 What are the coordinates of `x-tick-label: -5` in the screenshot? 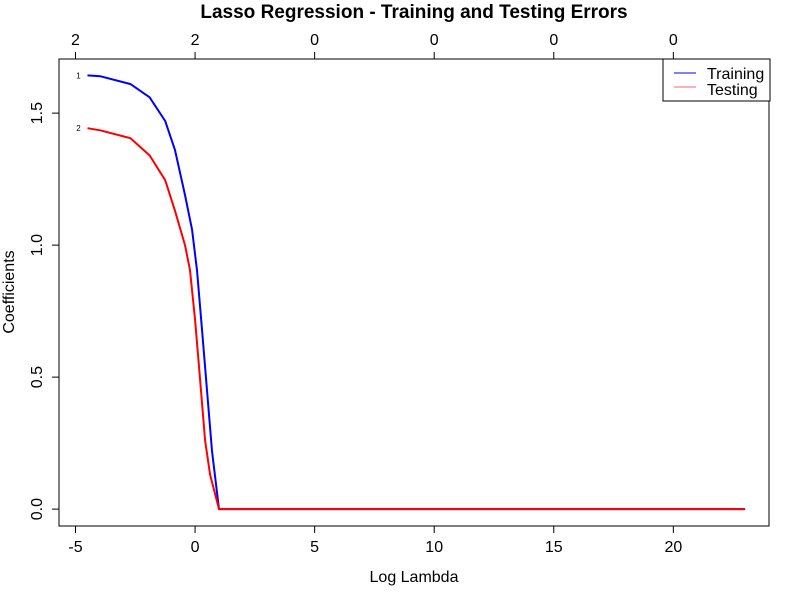 It's located at (75, 547).